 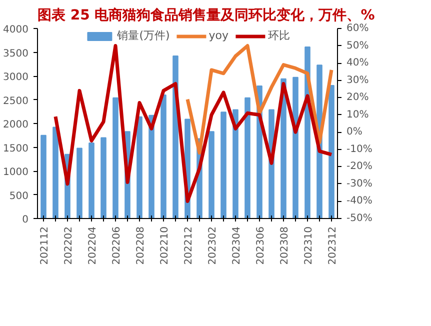 What do you see at coordinates (19, 196) in the screenshot?
I see `y-tick-label: 500` at bounding box center [19, 196].